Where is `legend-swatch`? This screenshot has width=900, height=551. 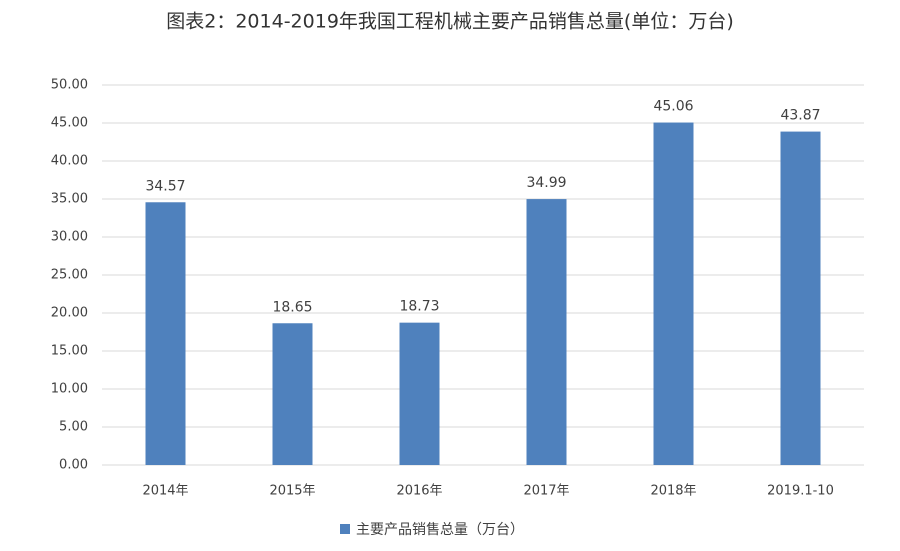
legend-swatch is located at coordinates (345, 529).